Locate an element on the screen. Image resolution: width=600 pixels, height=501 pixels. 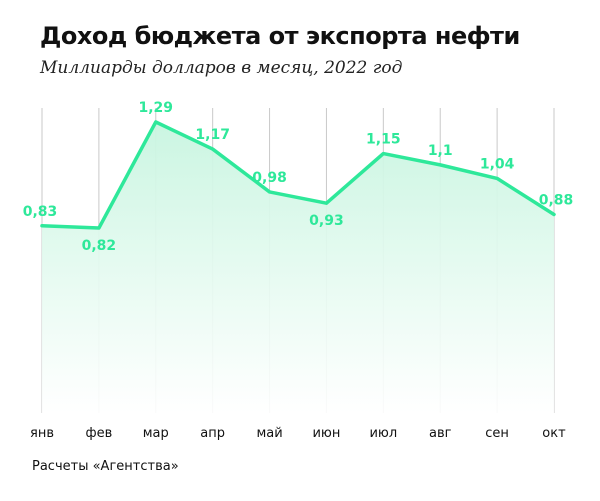
data-label-июн: 0,93 is located at coordinates (326, 221).